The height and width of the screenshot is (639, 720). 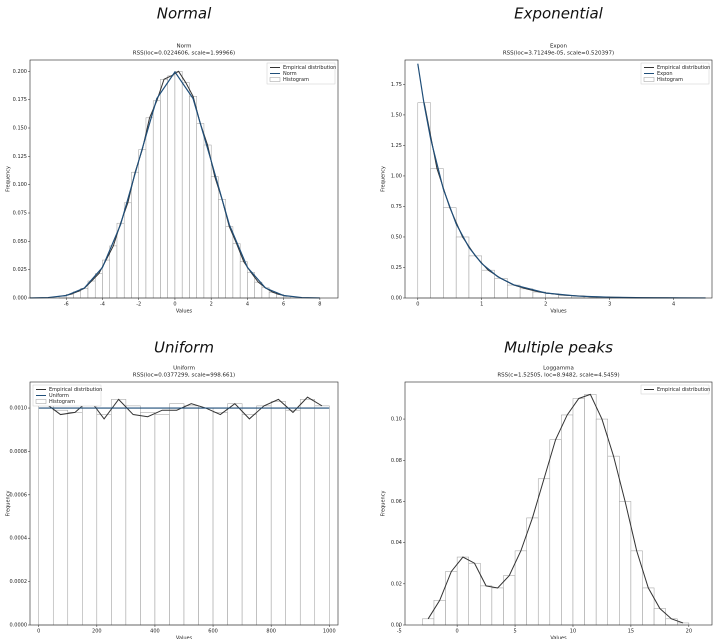 What do you see at coordinates (396, 268) in the screenshot?
I see `y-tick-label: 0.25` at bounding box center [396, 268].